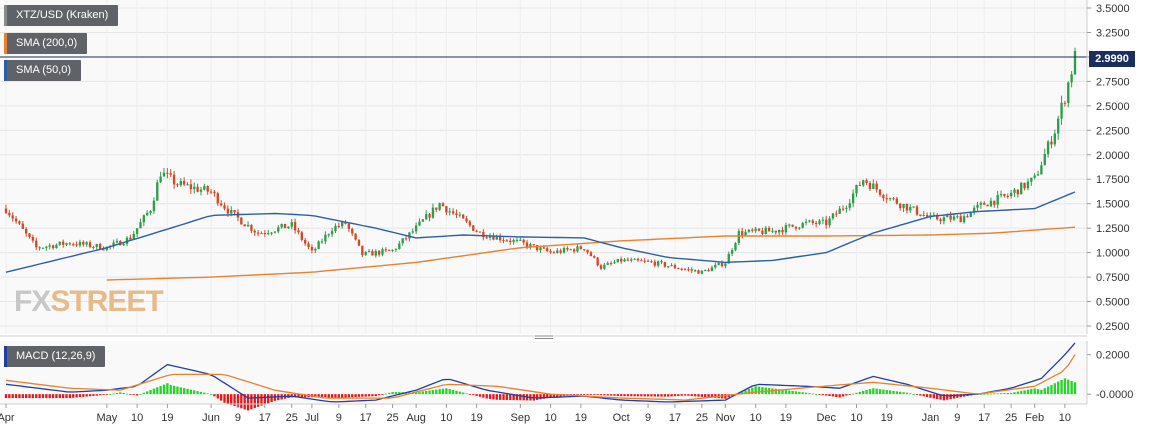 The width and height of the screenshot is (1153, 430). I want to click on legend-macd: MACD (12,26,9), so click(55, 356).